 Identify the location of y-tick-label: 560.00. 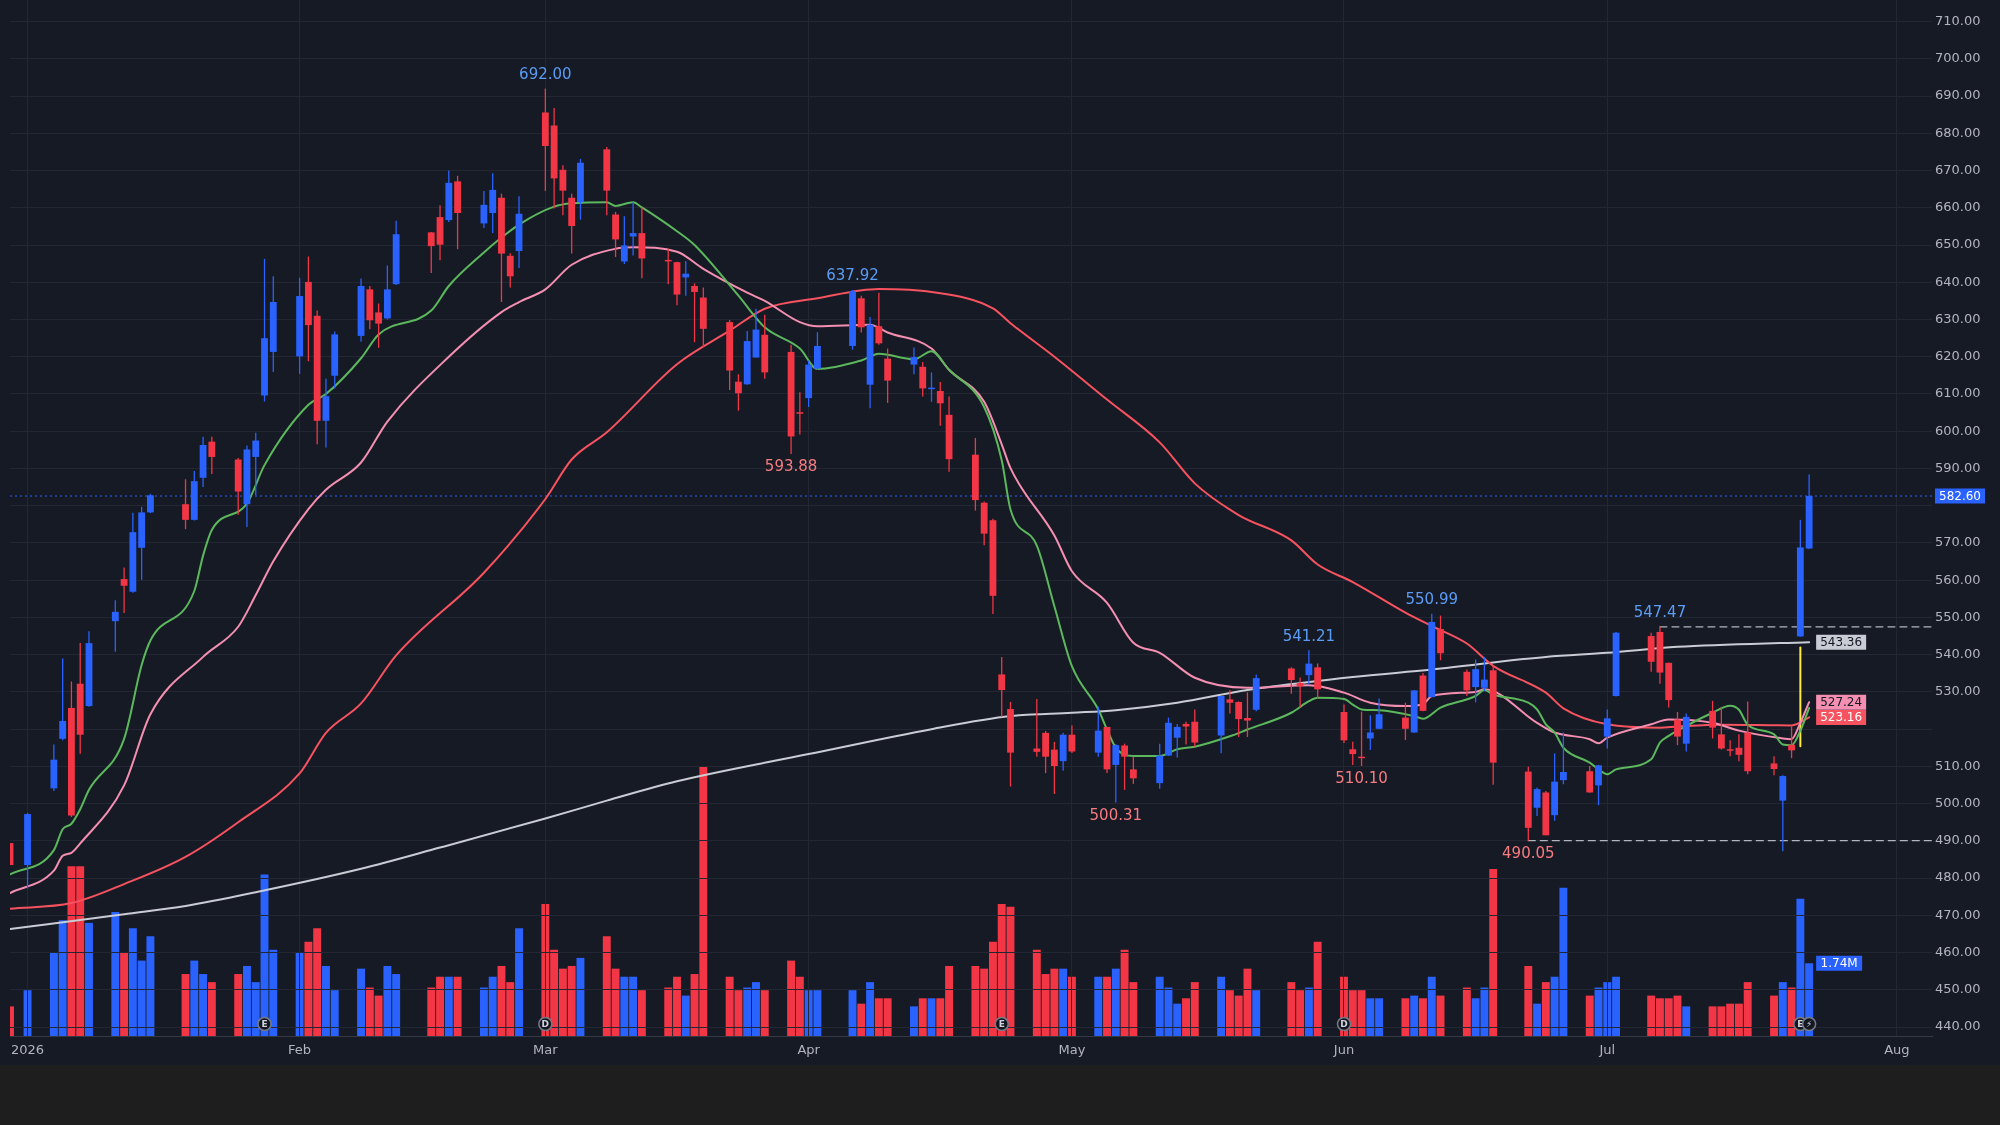
(1957, 579).